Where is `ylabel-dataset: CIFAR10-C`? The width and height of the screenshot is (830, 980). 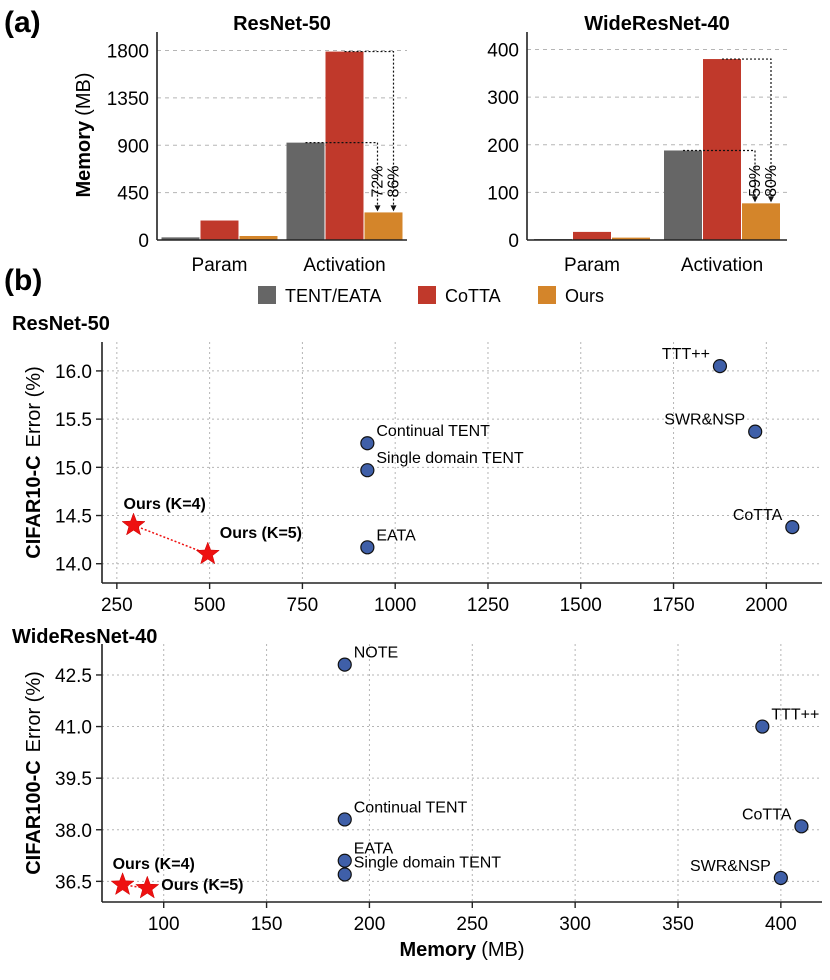 ylabel-dataset: CIFAR10-C is located at coordinates (34, 506).